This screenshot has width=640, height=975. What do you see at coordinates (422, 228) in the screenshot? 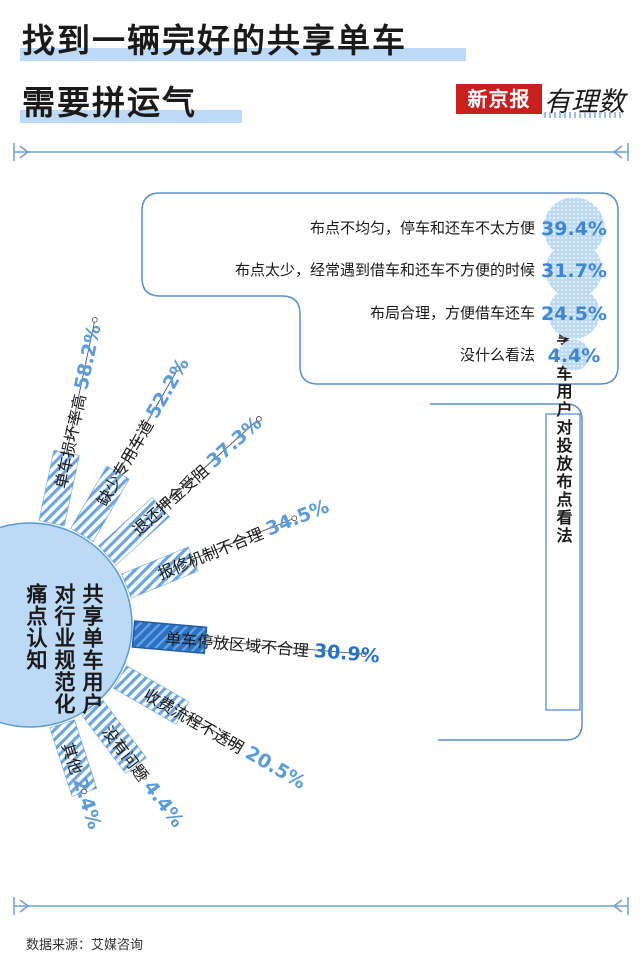
I see `opinion-label-0: 布点不均匀，停车和还车不太方便` at bounding box center [422, 228].